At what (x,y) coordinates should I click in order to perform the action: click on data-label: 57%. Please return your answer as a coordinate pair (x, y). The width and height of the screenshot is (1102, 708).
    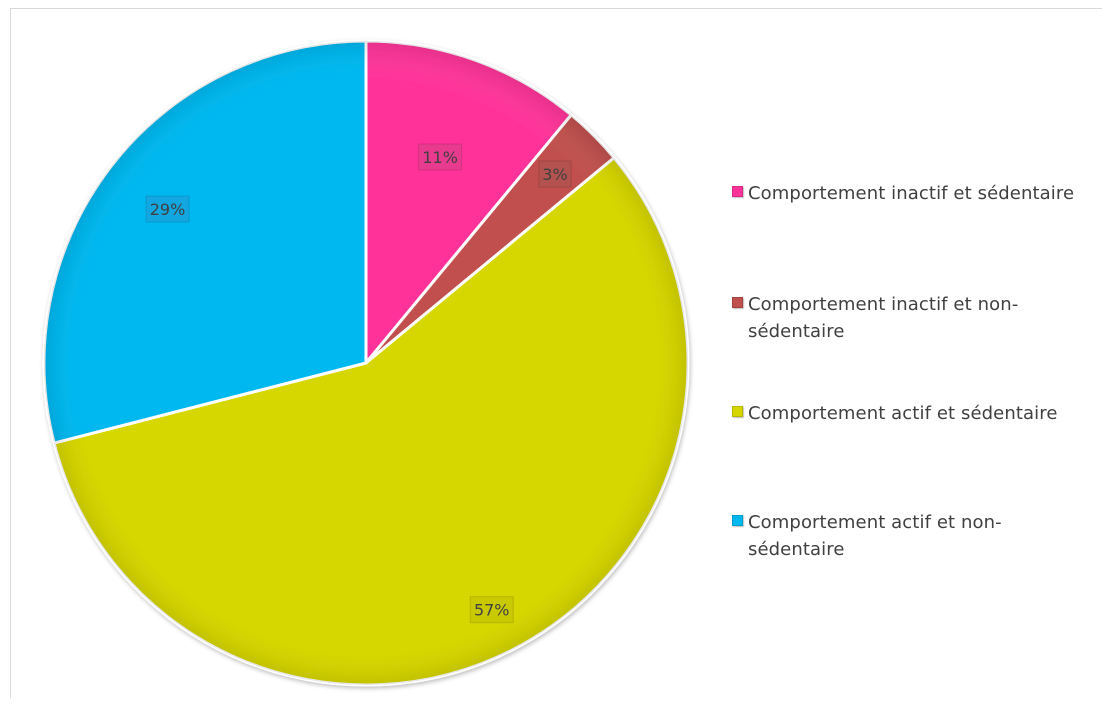
    Looking at the image, I should click on (492, 610).